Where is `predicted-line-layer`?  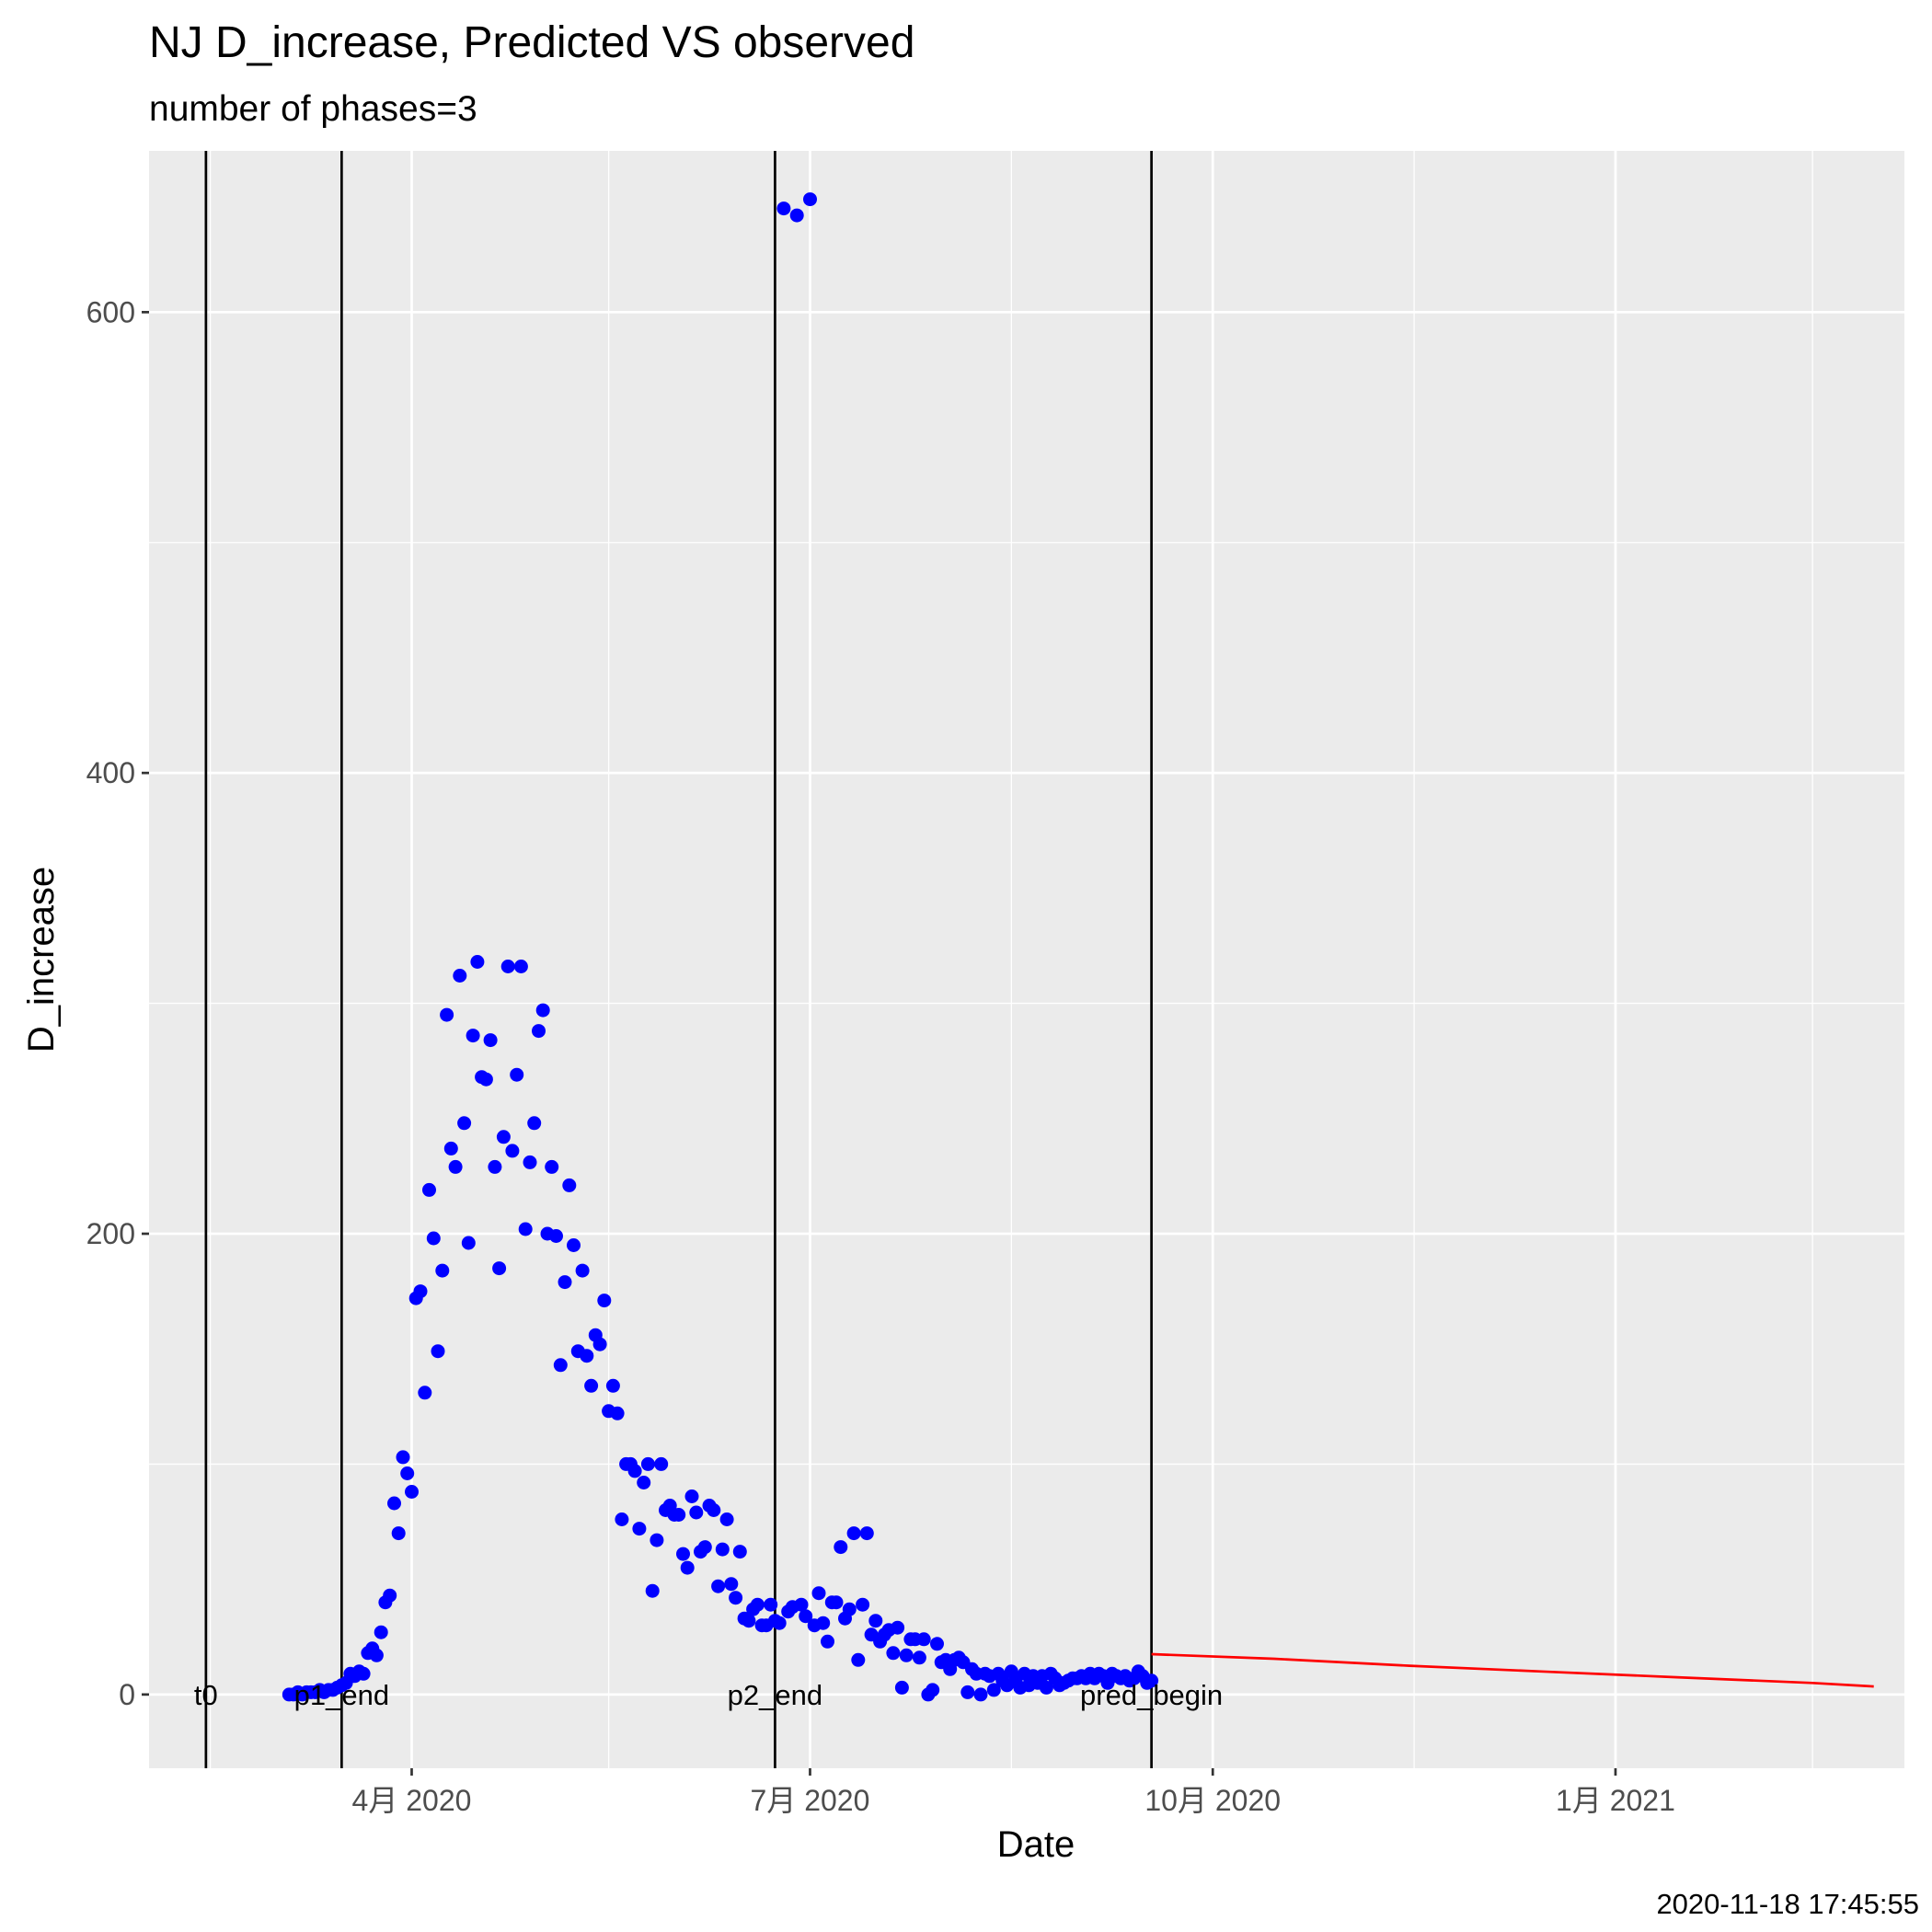
predicted-line-layer is located at coordinates (1512, 1670).